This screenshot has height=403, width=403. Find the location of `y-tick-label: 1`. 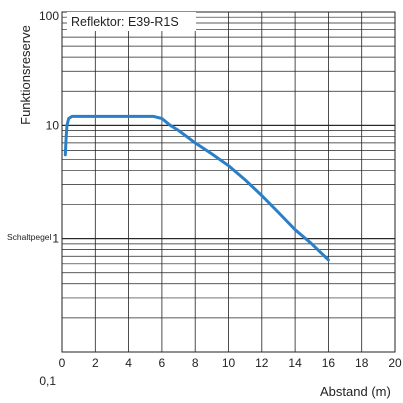

y-tick-label: 1 is located at coordinates (55, 239).